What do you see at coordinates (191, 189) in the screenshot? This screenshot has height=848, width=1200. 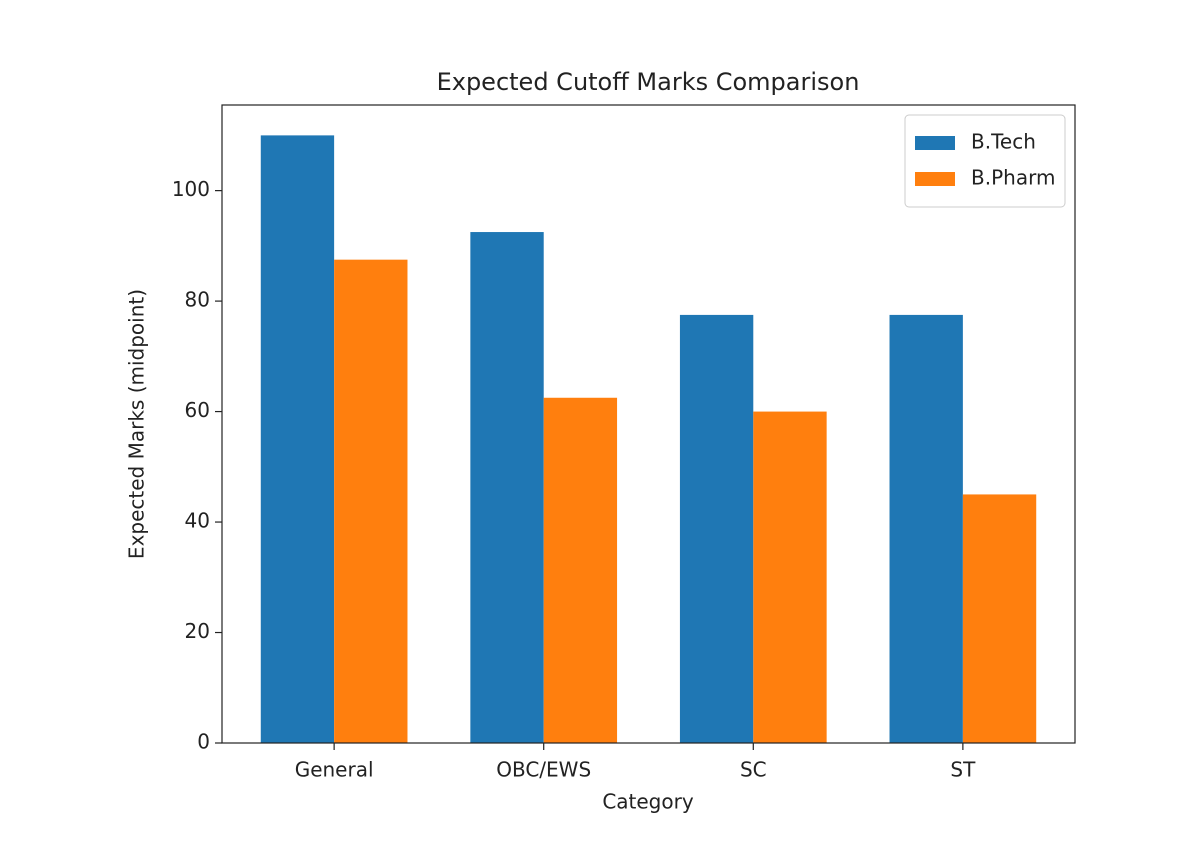 I see `y-tick-label: 100` at bounding box center [191, 189].